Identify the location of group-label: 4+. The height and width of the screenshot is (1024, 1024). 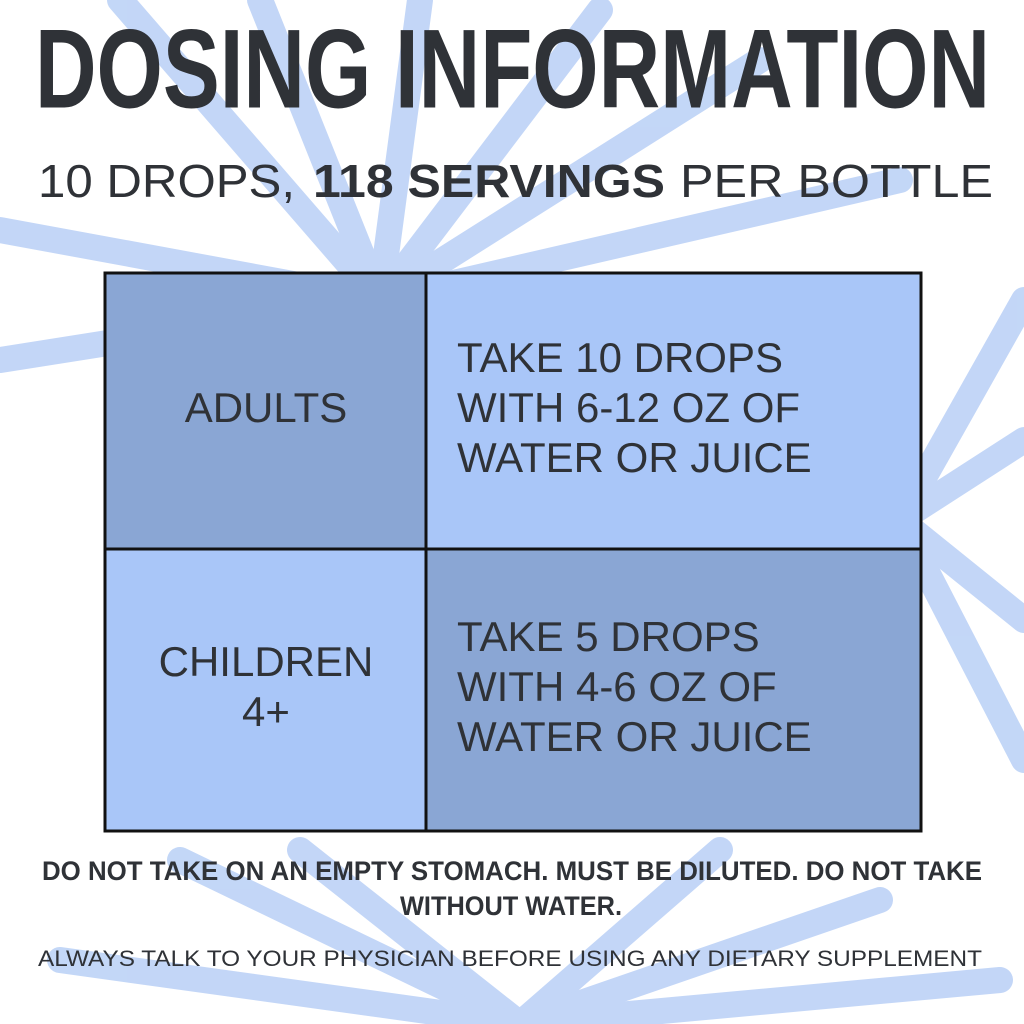
(266, 711).